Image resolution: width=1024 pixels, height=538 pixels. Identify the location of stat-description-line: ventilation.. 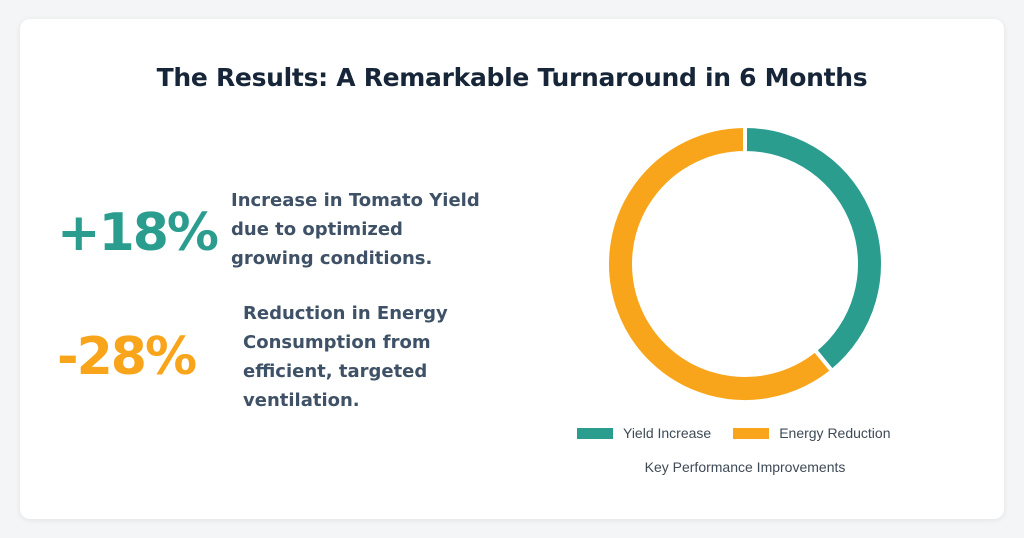
(301, 400).